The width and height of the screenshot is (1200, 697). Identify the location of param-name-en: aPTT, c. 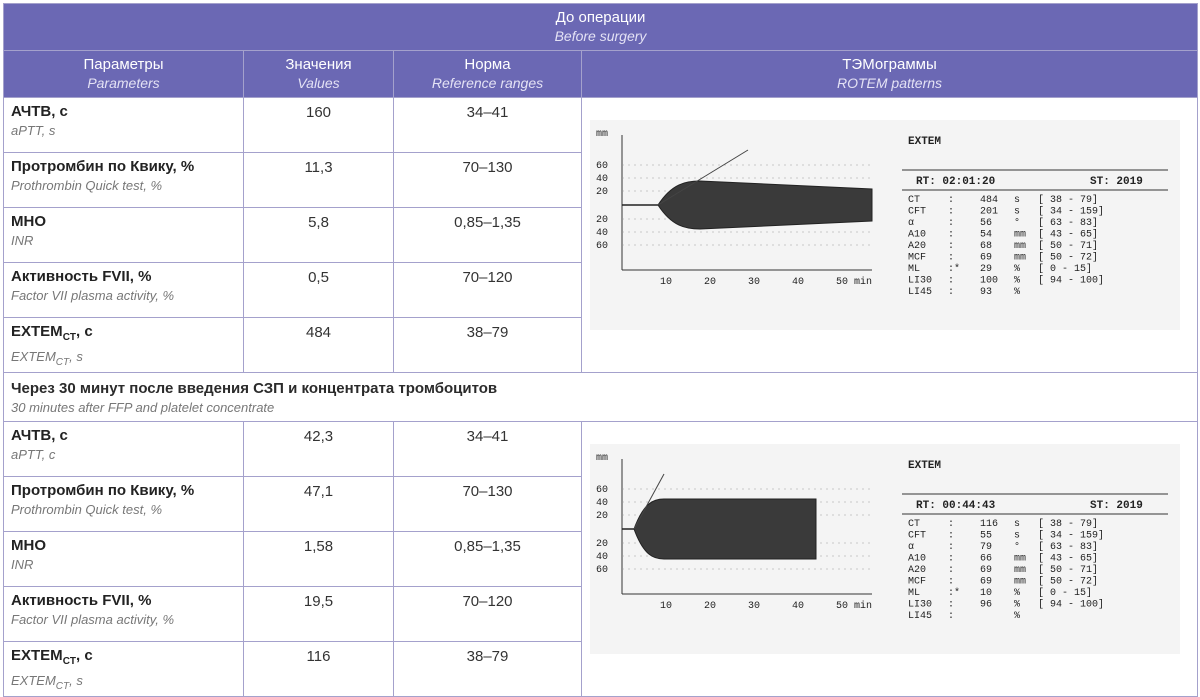
(33, 454).